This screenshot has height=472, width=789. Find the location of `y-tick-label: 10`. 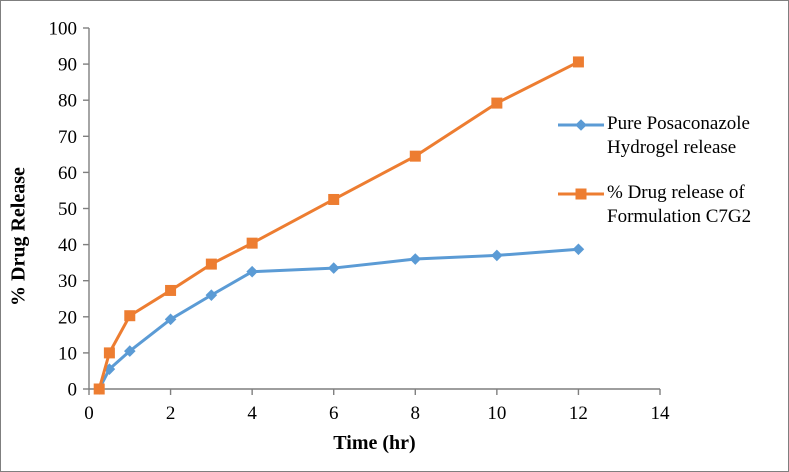

y-tick-label: 10 is located at coordinates (67, 353).